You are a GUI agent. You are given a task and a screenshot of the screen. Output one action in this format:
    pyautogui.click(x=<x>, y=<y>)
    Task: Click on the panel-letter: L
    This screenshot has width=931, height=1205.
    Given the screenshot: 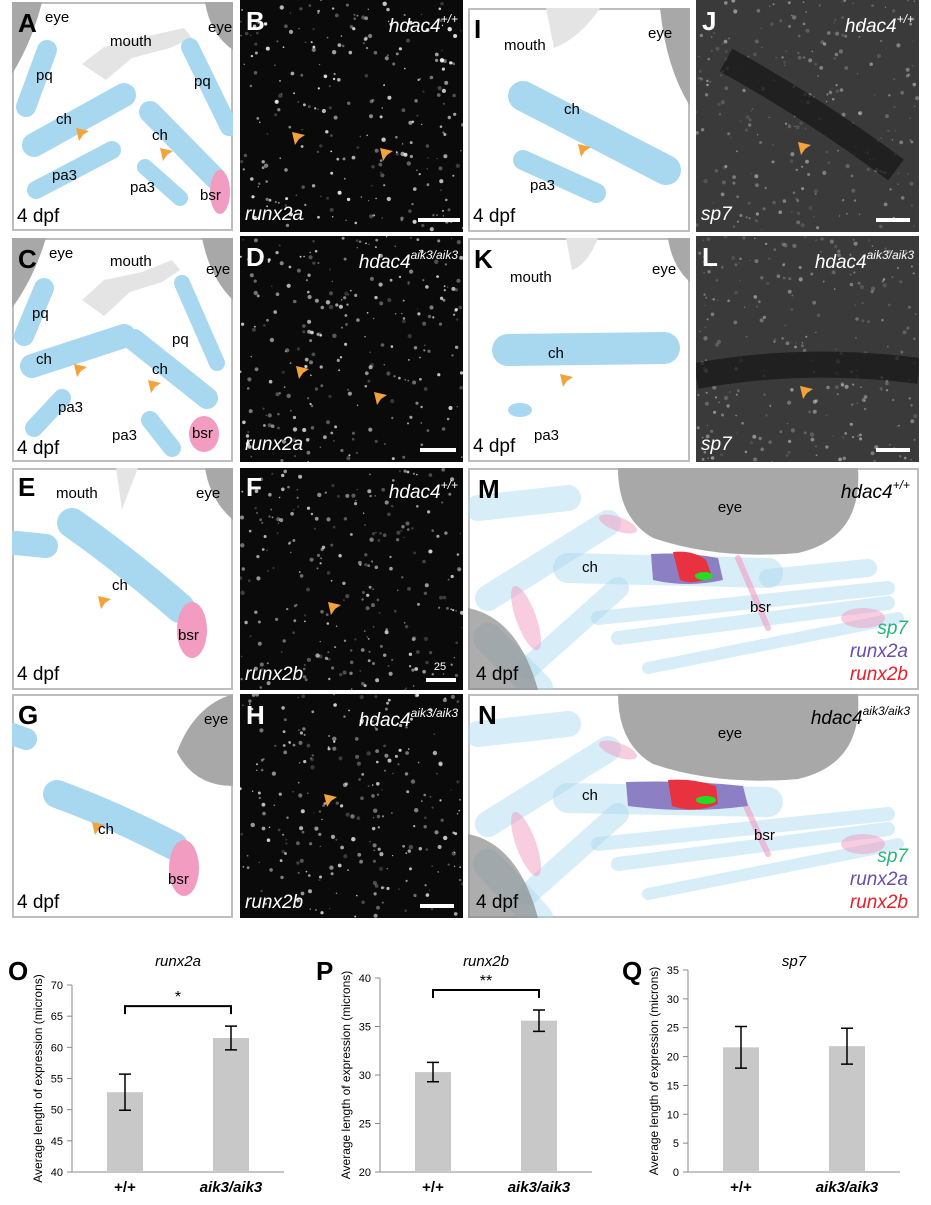 What is the action you would take?
    pyautogui.click(x=710, y=257)
    